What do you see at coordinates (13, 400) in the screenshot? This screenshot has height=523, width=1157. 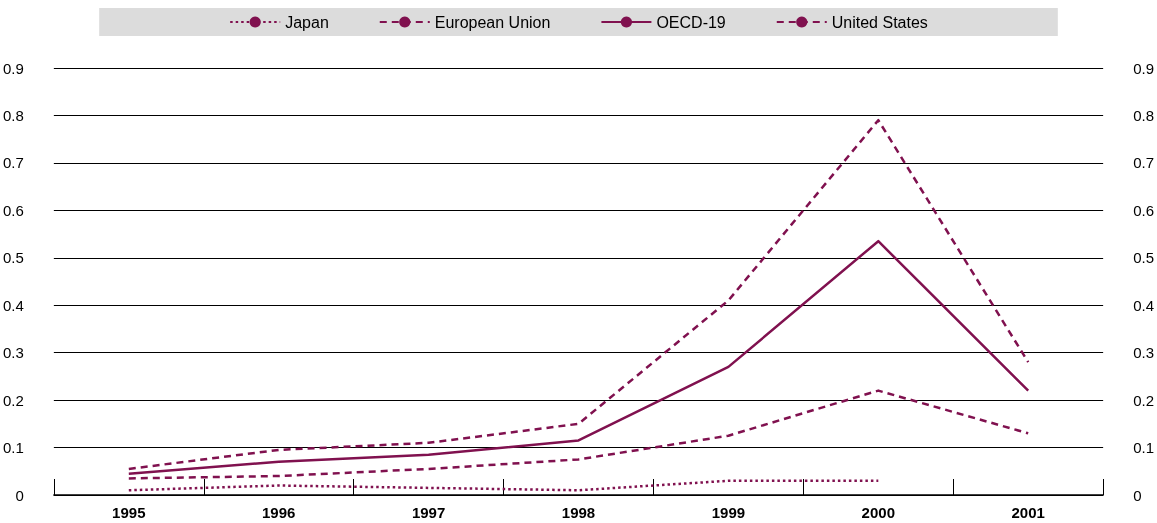 I see `y-tick-label: 0.2` at bounding box center [13, 400].